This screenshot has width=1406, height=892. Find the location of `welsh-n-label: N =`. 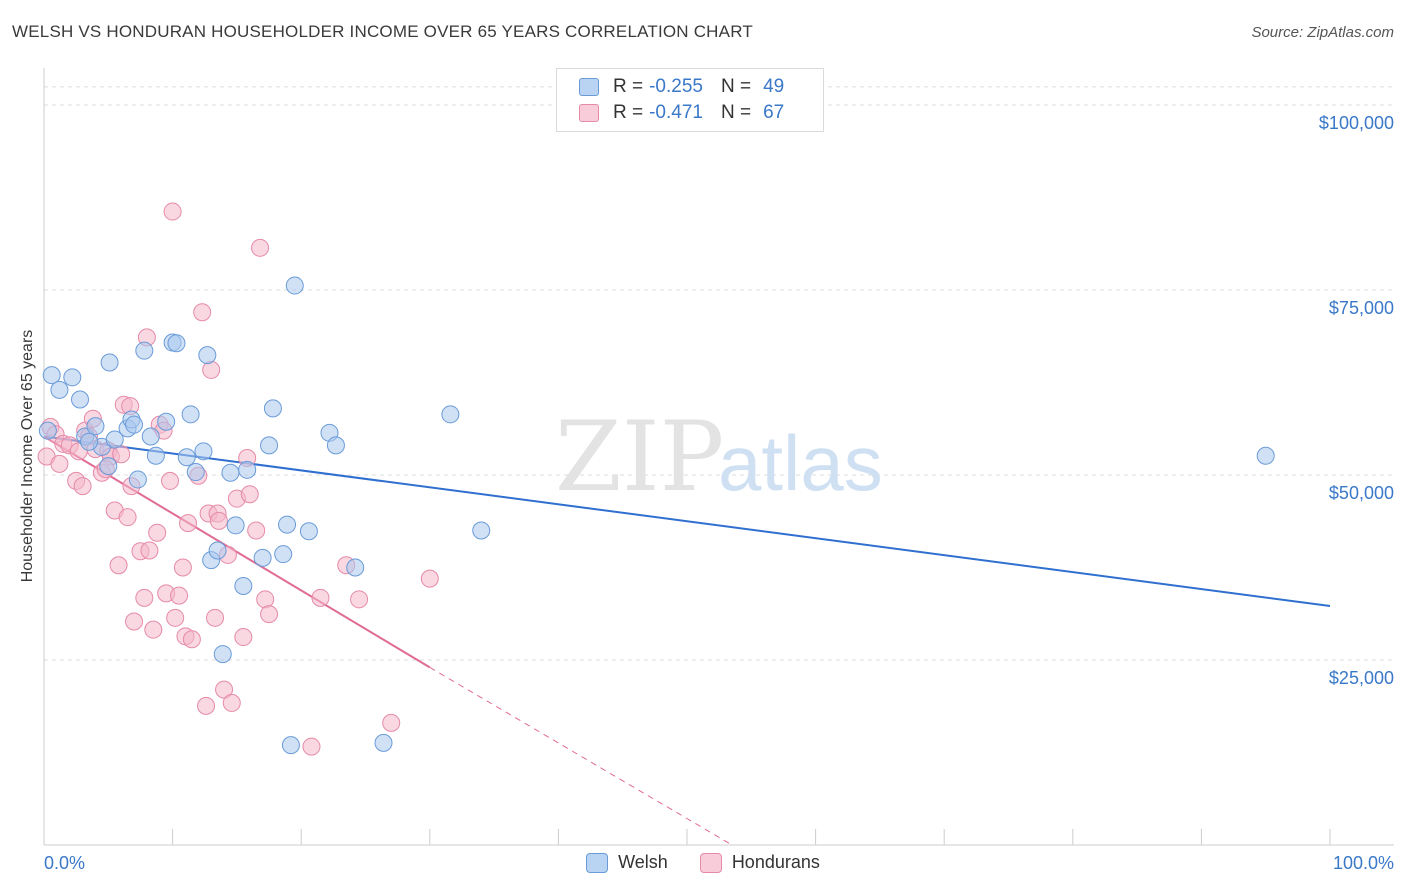

welsh-n-label: N = is located at coordinates (736, 86).